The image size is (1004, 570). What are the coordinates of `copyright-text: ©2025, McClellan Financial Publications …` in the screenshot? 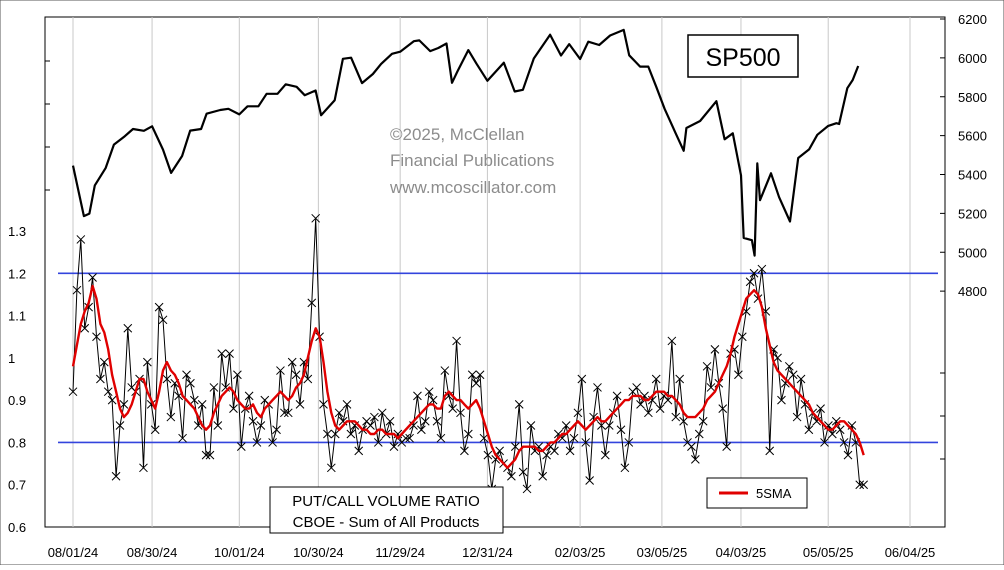 It's located at (472, 161).